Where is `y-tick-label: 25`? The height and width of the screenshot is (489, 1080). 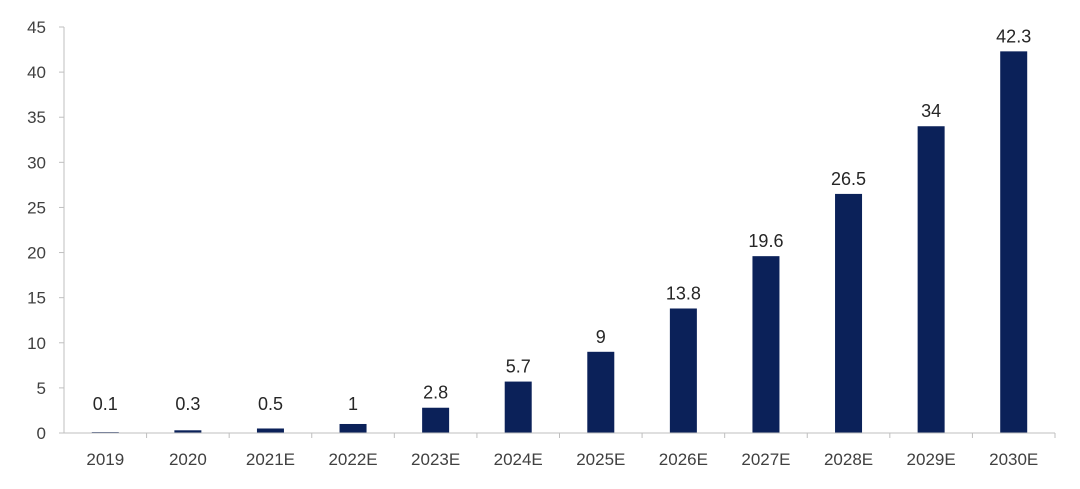
y-tick-label: 25 is located at coordinates (36, 207).